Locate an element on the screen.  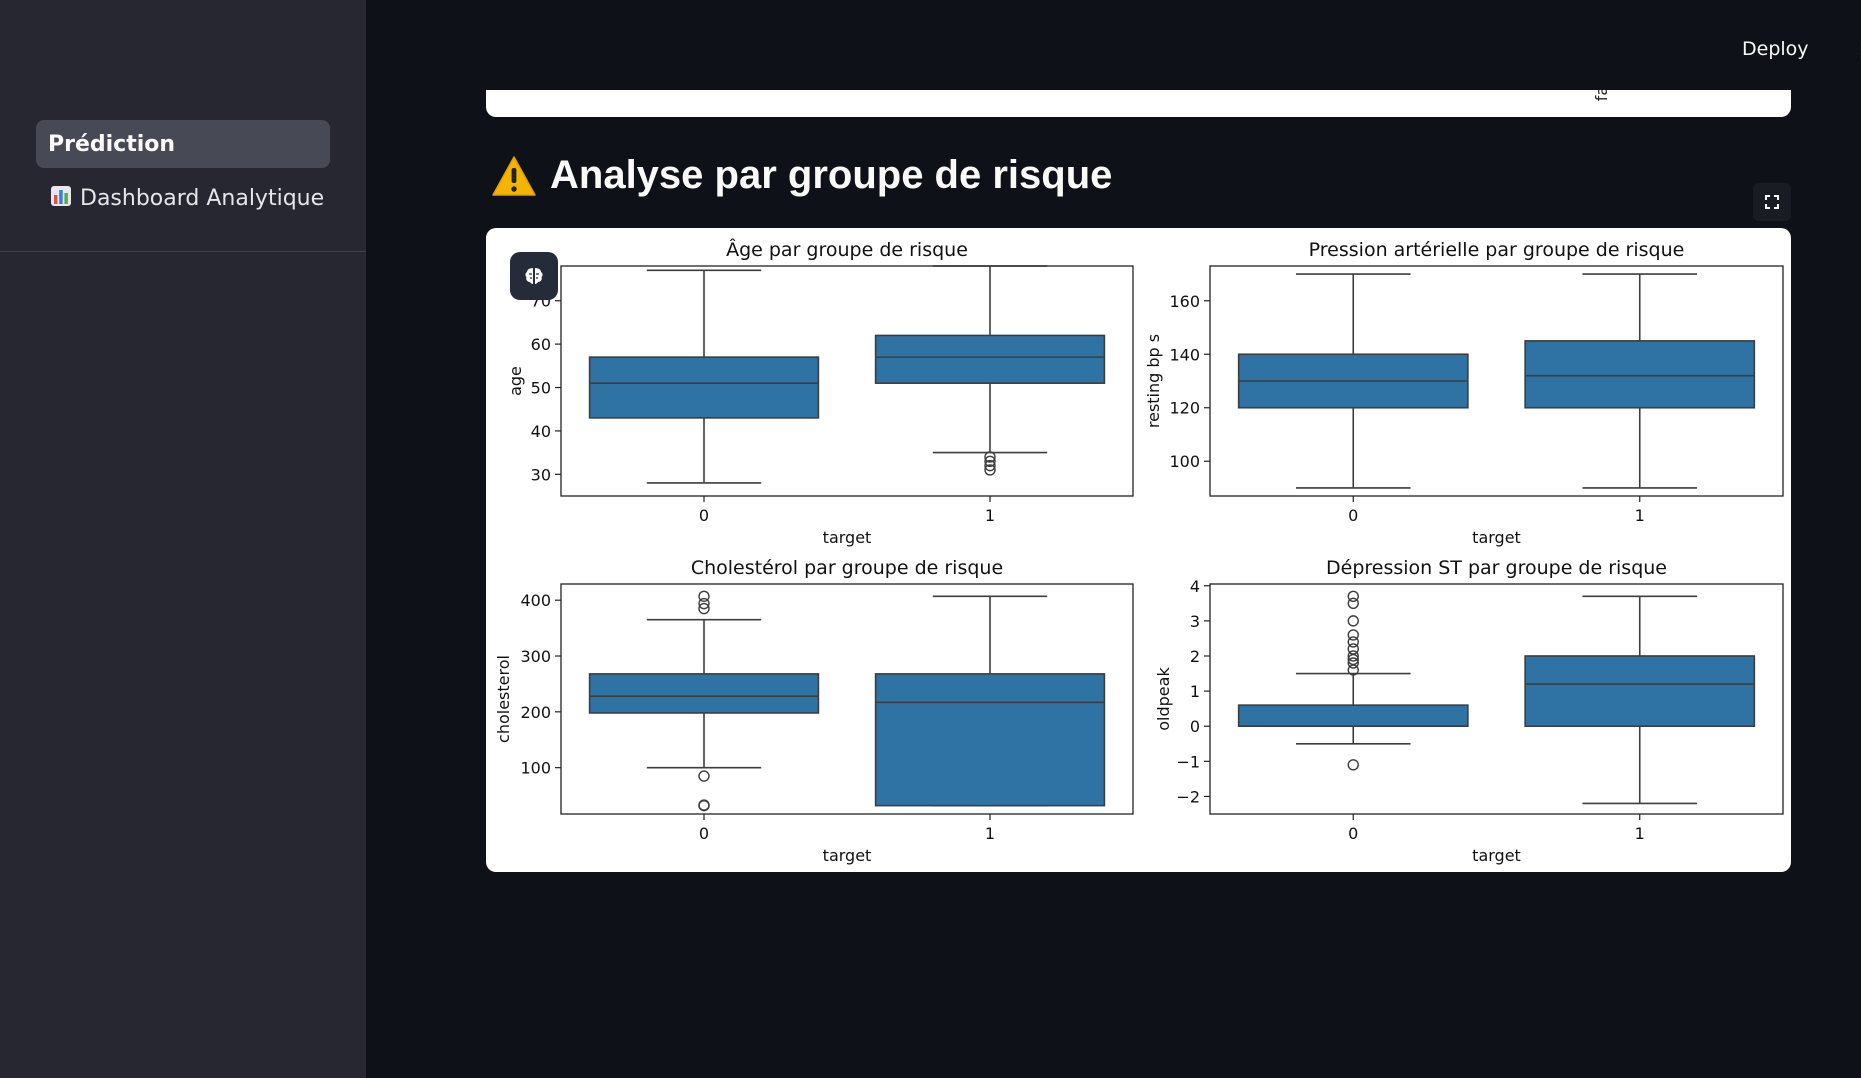
previous-chart-card: fa is located at coordinates (1138, 103).